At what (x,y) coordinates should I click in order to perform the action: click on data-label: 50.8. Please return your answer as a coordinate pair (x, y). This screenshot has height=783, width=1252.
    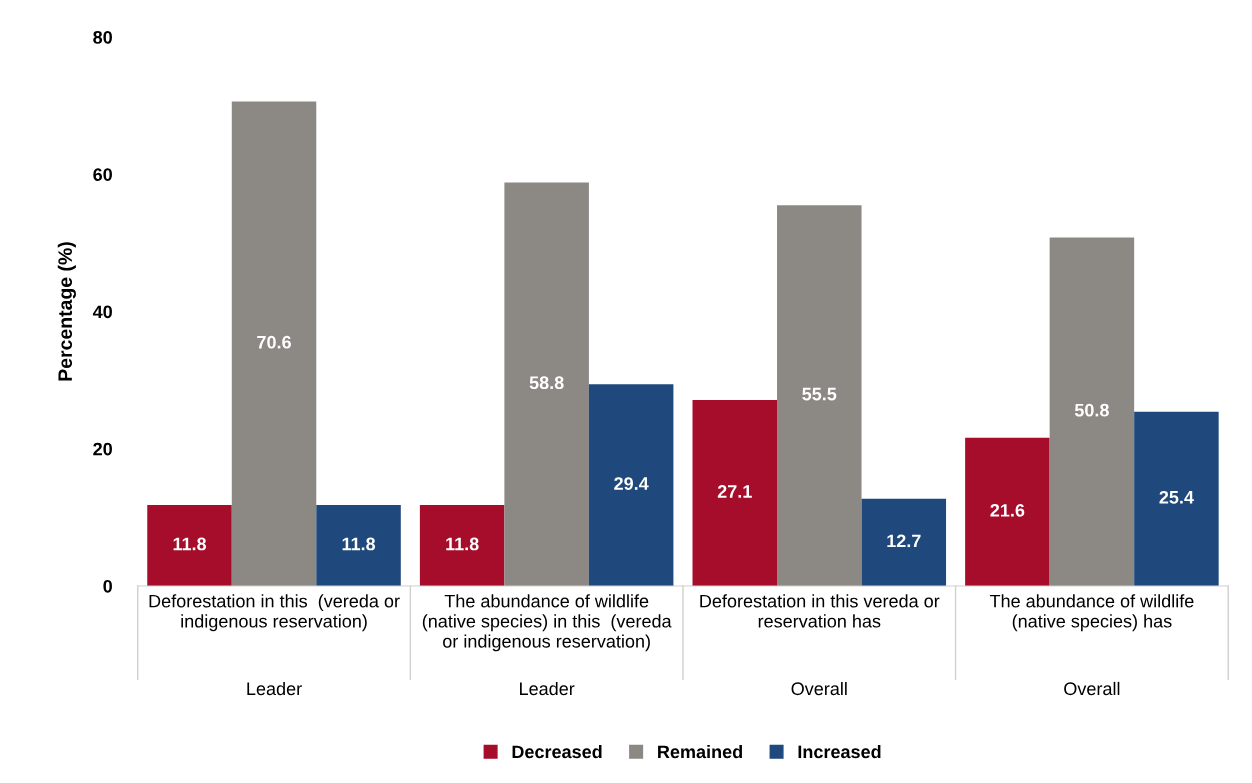
    Looking at the image, I should click on (1091, 410).